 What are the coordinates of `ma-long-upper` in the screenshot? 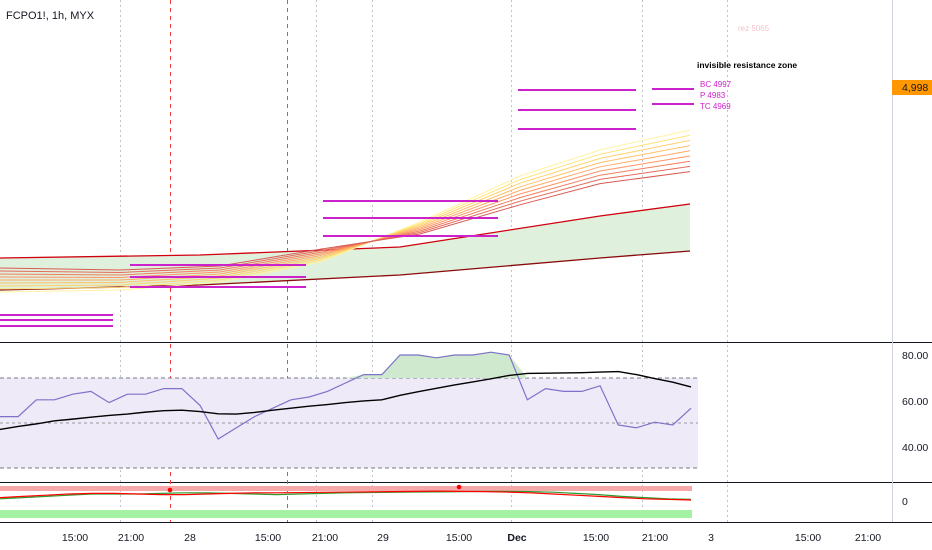 It's located at (345, 231).